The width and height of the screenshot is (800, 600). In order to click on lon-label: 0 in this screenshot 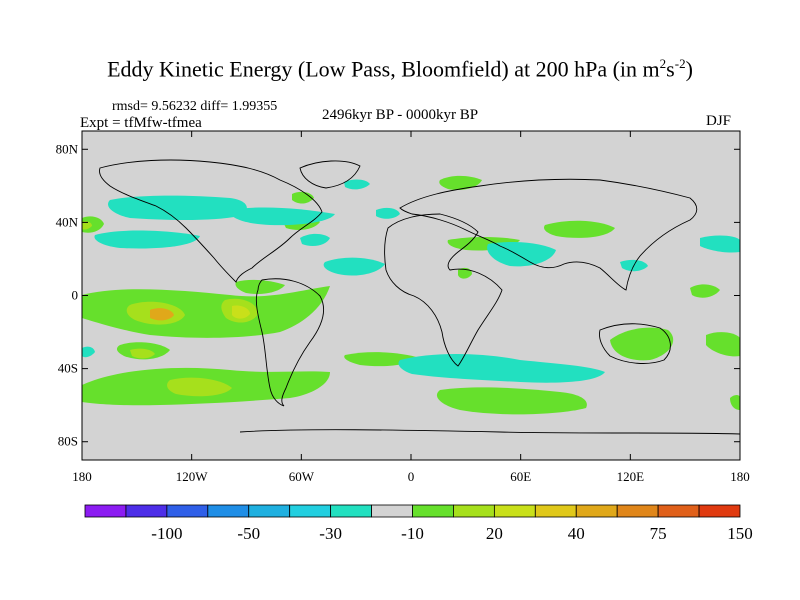, I will do `click(411, 476)`.